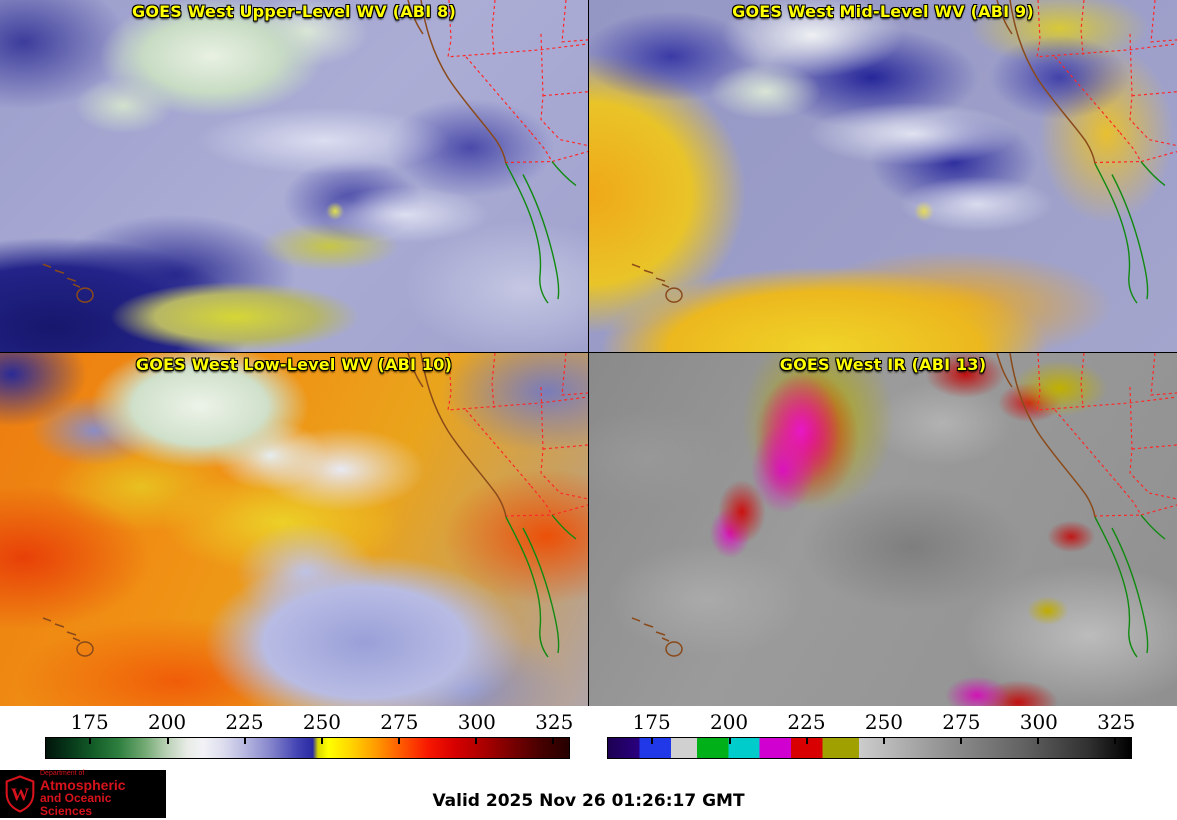 Image resolution: width=1177 pixels, height=820 pixels. I want to click on ir-colorbar-gradient, so click(869, 748).